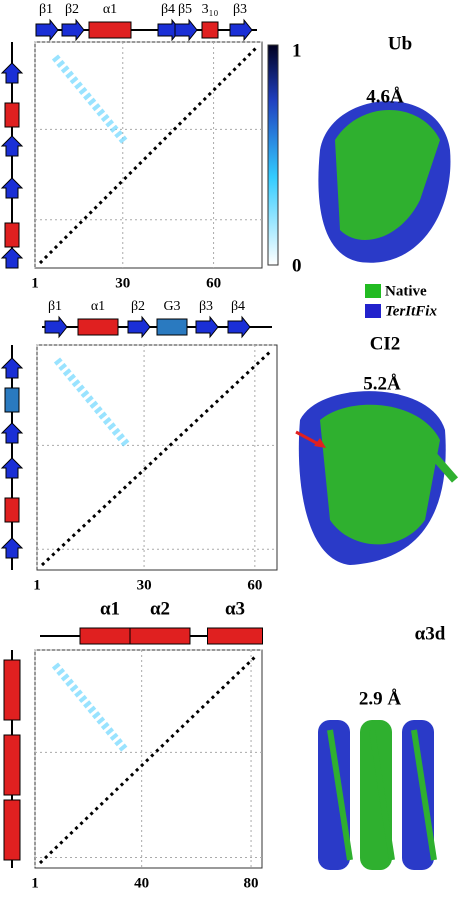 The image size is (474, 897). What do you see at coordinates (385, 343) in the screenshot?
I see `protein-name: CI2` at bounding box center [385, 343].